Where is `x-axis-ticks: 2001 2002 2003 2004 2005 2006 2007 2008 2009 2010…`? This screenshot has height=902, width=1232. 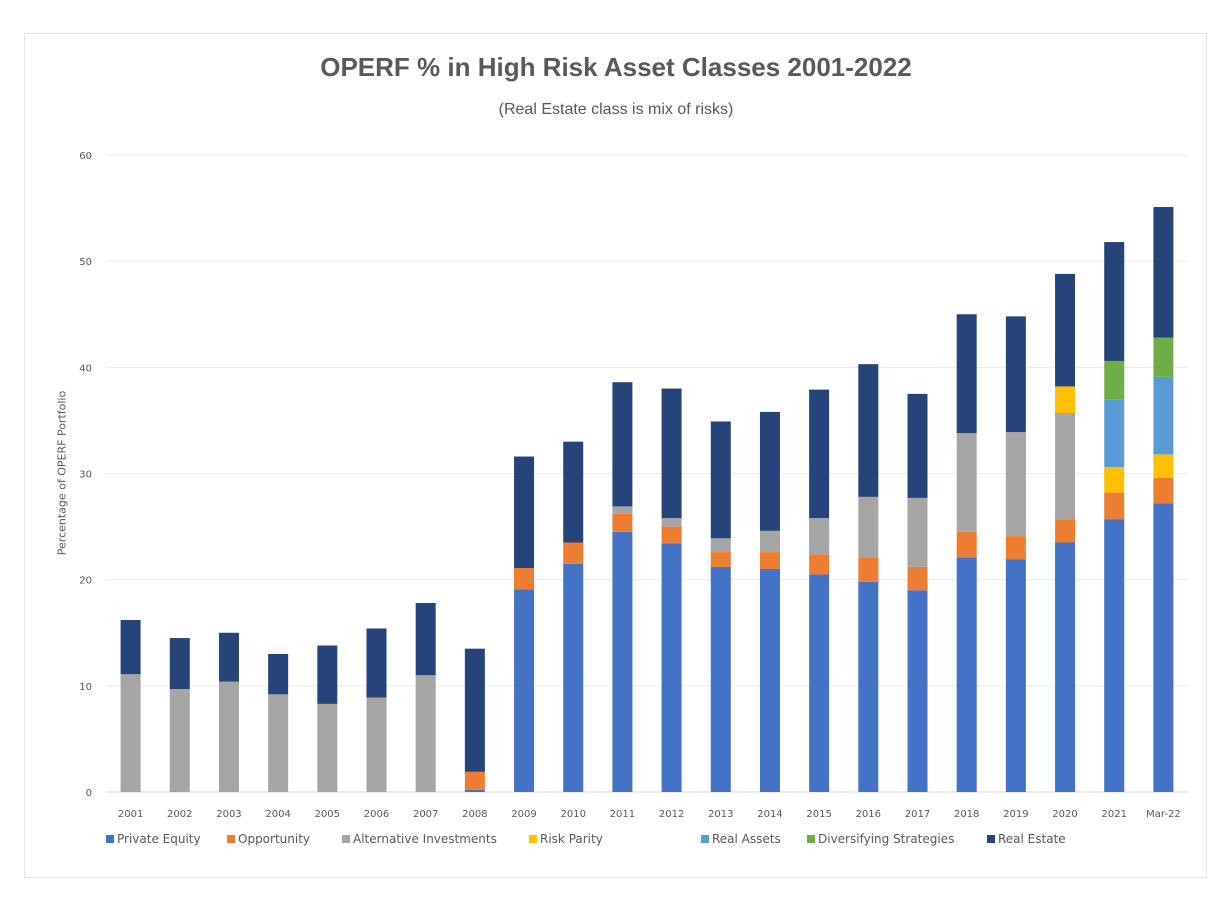
x-axis-ticks: 2001 2002 2003 2004 2005 2006 2007 2008 2009 2010… is located at coordinates (649, 814).